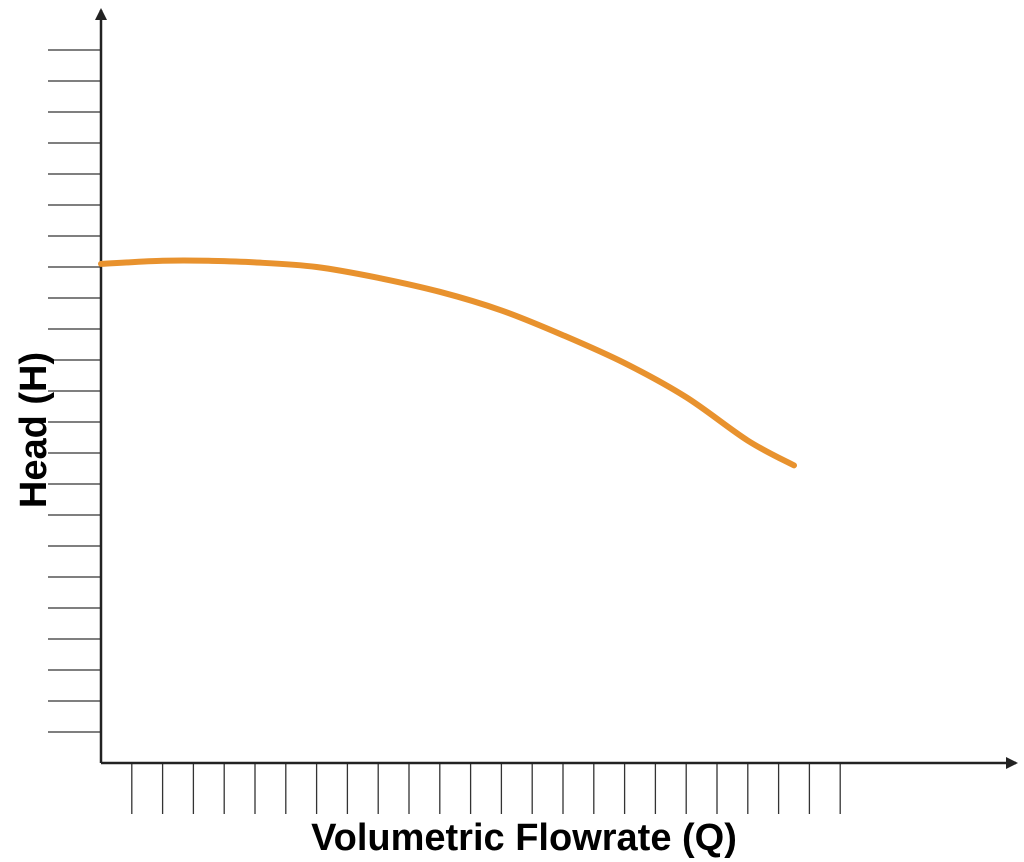 Image resolution: width=1024 pixels, height=862 pixels. What do you see at coordinates (524, 838) in the screenshot?
I see `x-axis-label: Volumetric Flowrate (Q)` at bounding box center [524, 838].